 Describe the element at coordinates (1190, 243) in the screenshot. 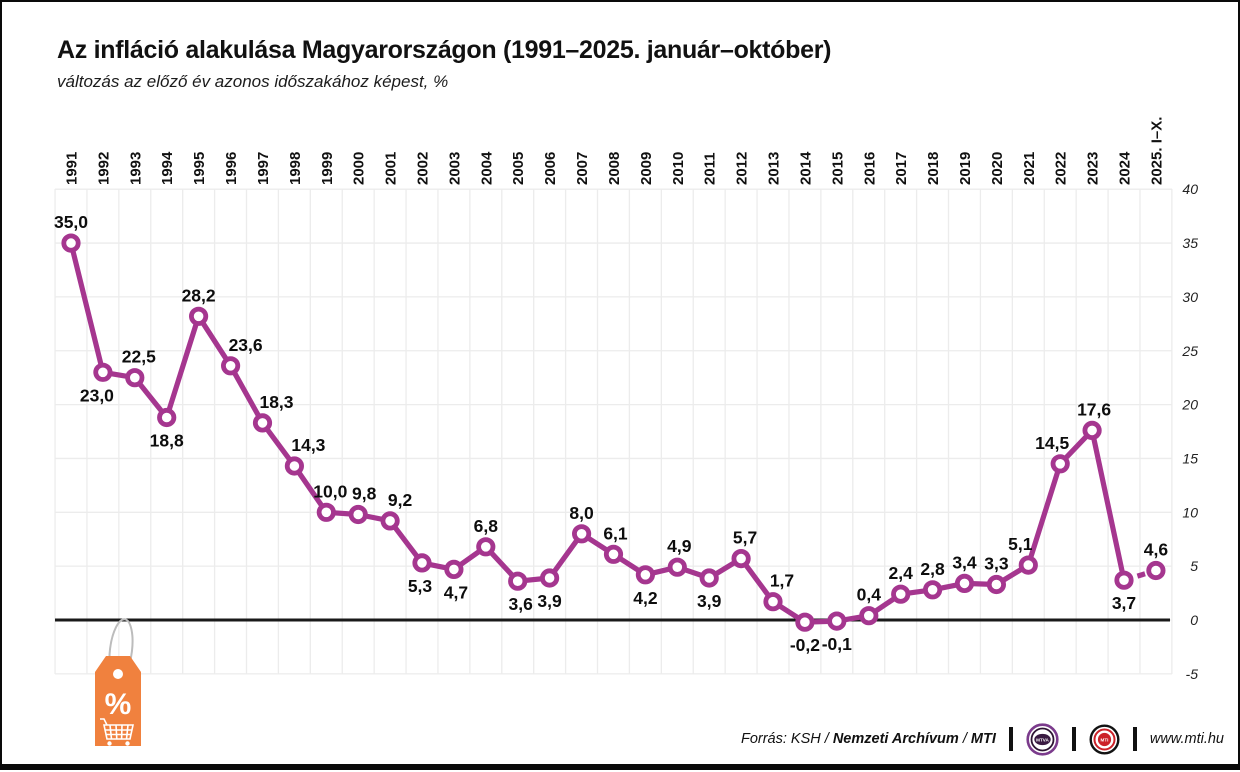

I see `y-tick-label: 35` at that location.